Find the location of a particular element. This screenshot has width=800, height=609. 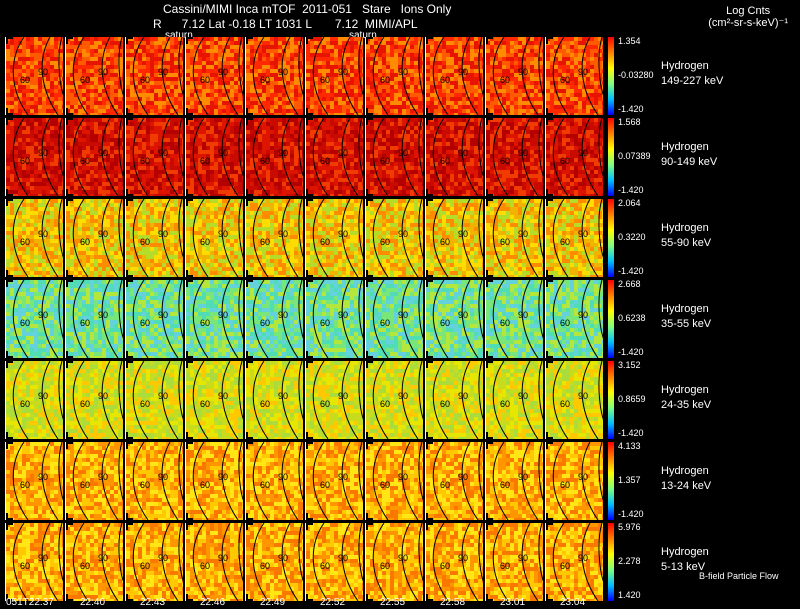

band-species: Hydrogen is located at coordinates (685, 228).